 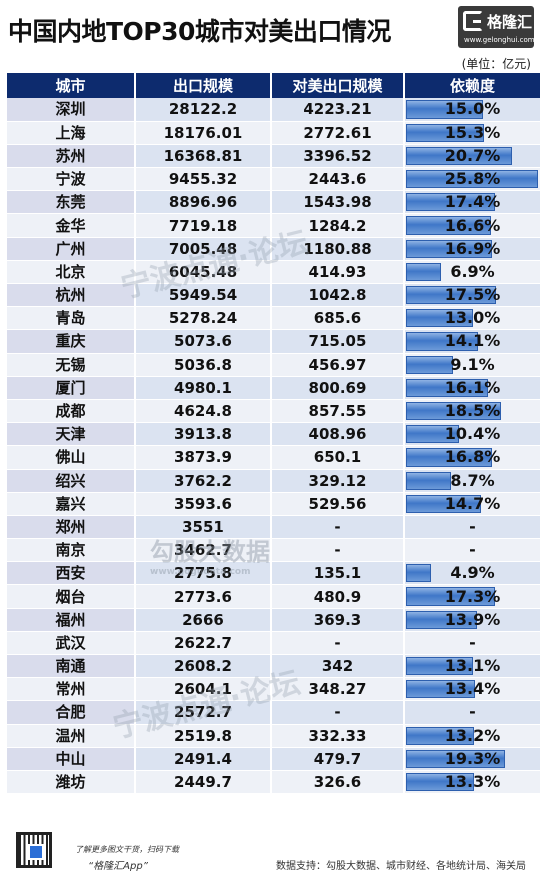 I want to click on dependency-value: 25.8%, so click(x=472, y=179).